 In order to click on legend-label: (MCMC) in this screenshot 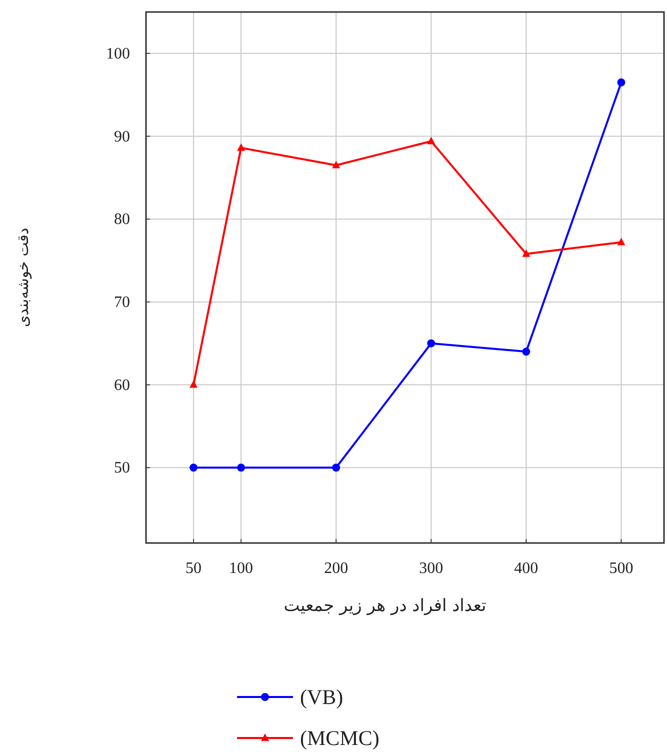, I will do `click(340, 738)`.